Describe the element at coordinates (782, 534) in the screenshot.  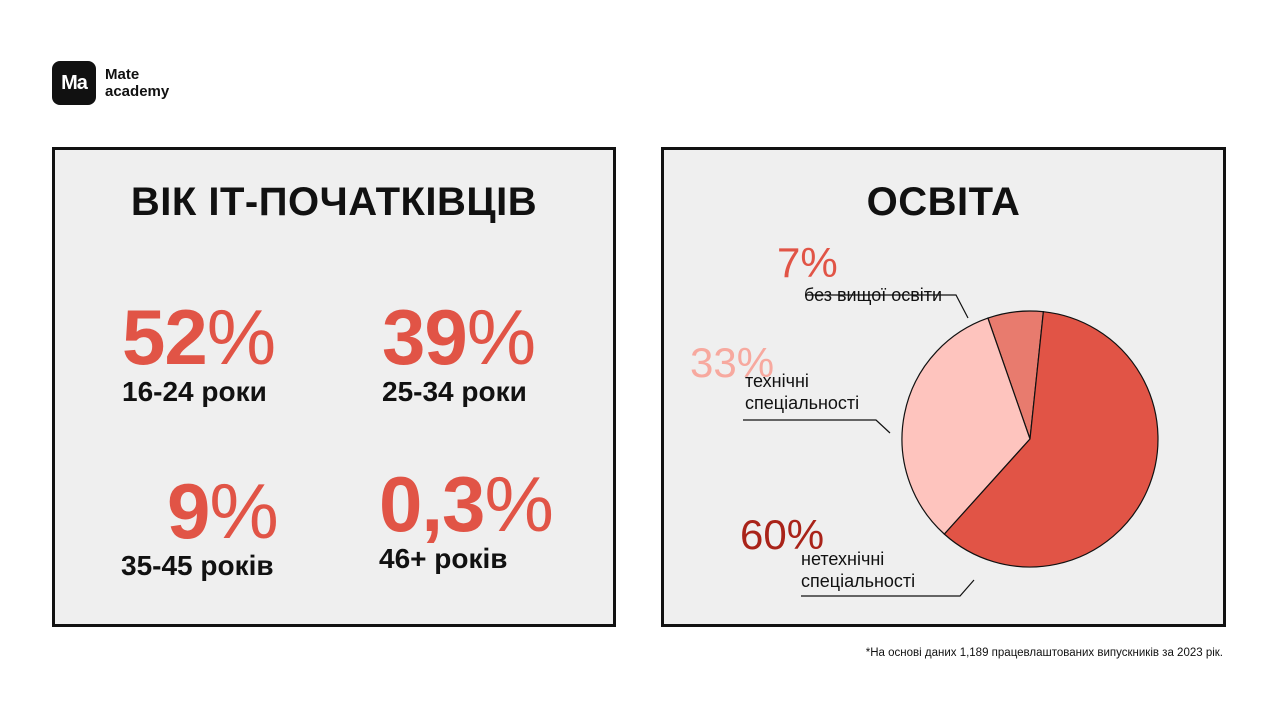
I see `callout-percent: 60%` at that location.